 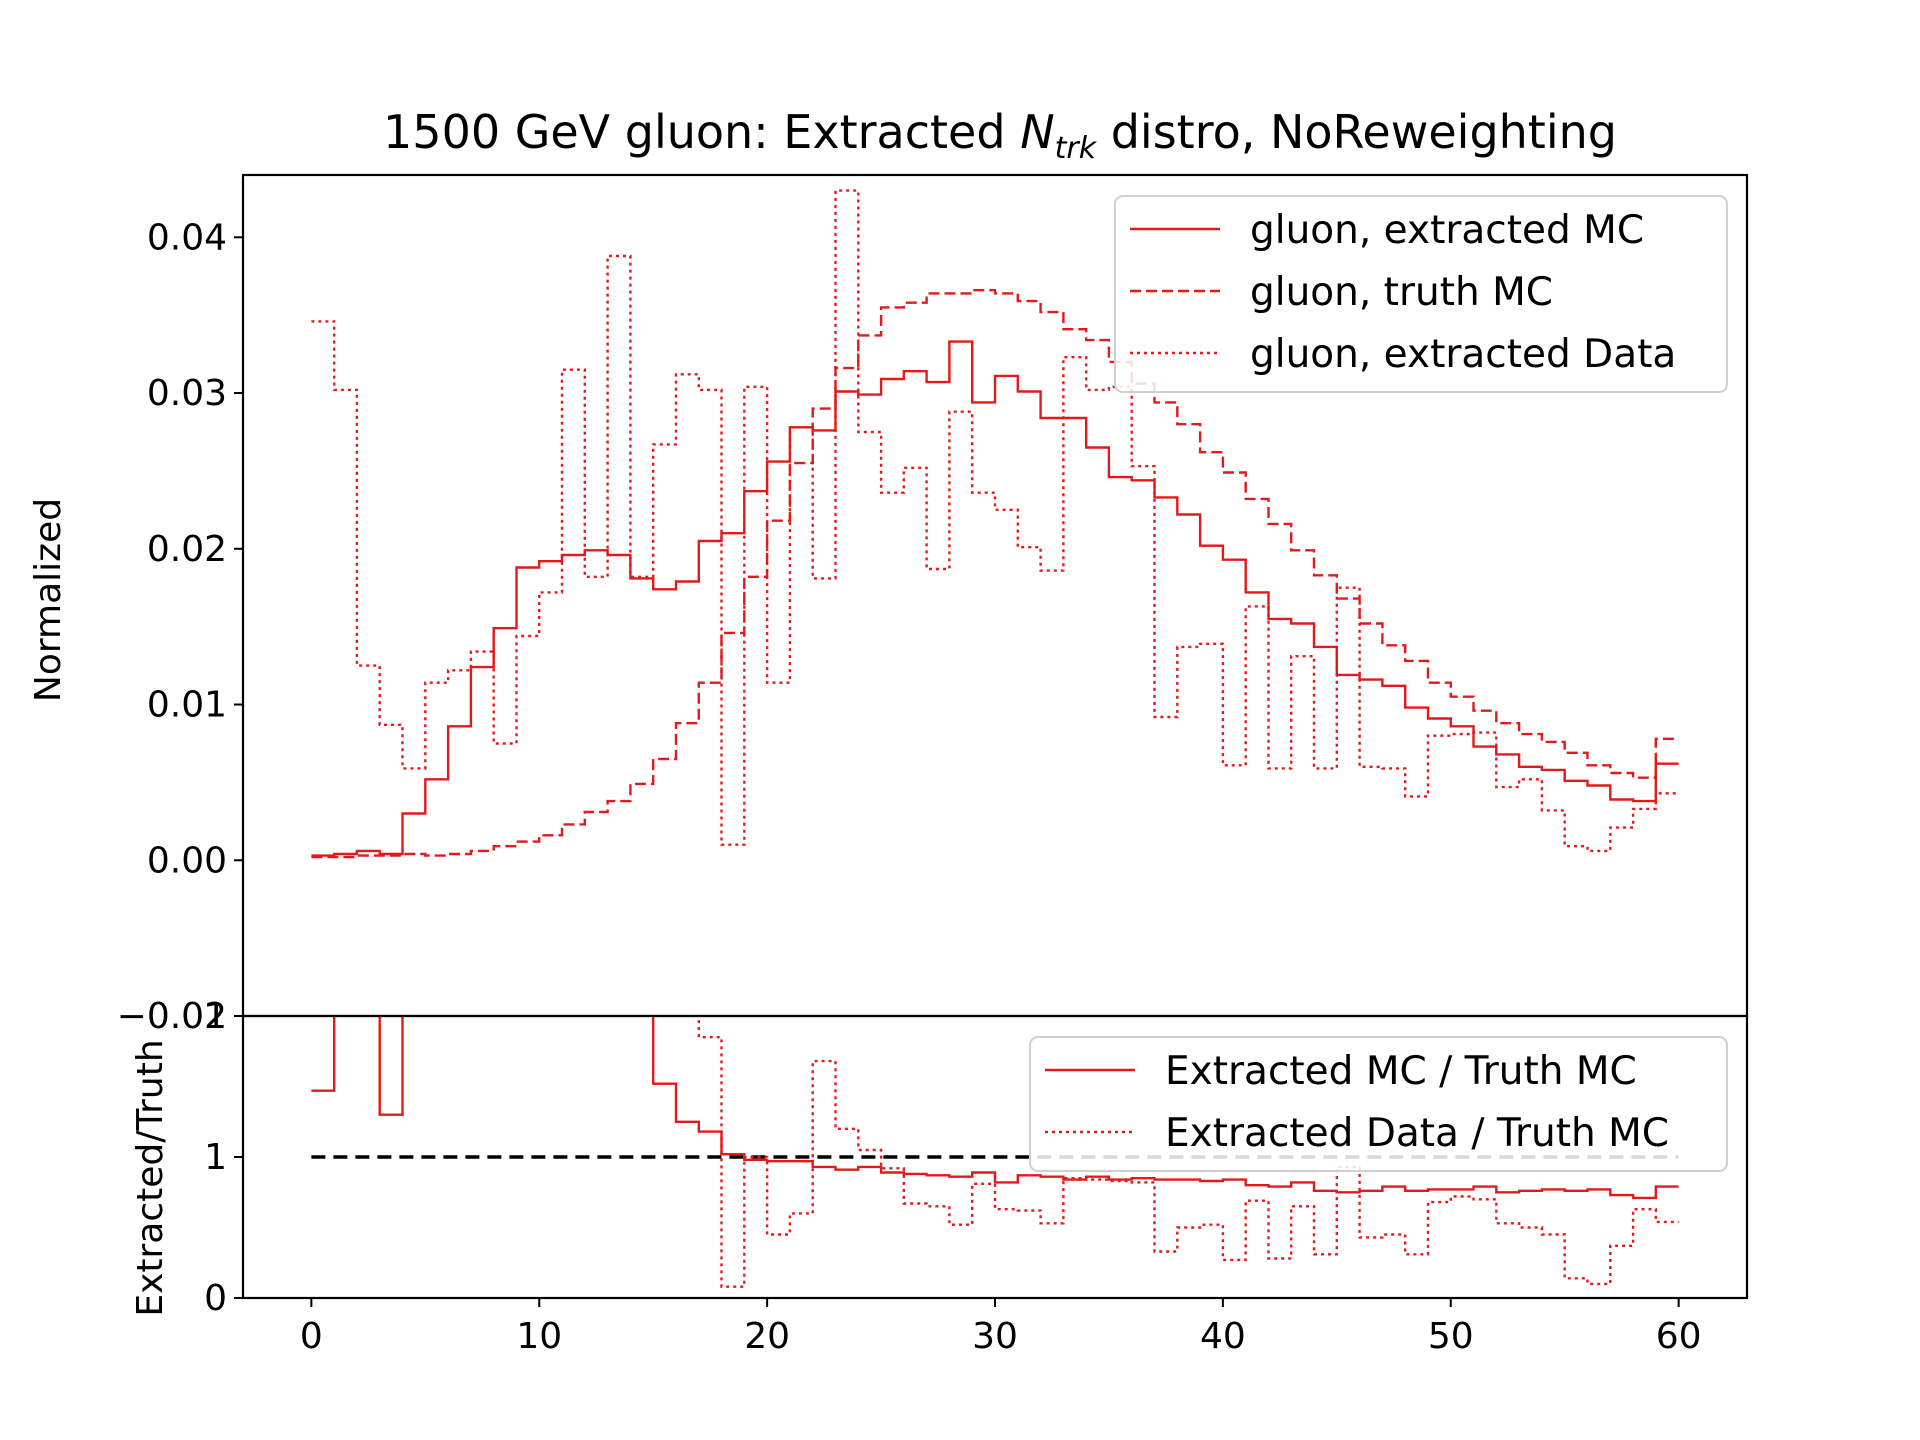 What do you see at coordinates (48, 600) in the screenshot?
I see `top-ylabel: Normalized` at bounding box center [48, 600].